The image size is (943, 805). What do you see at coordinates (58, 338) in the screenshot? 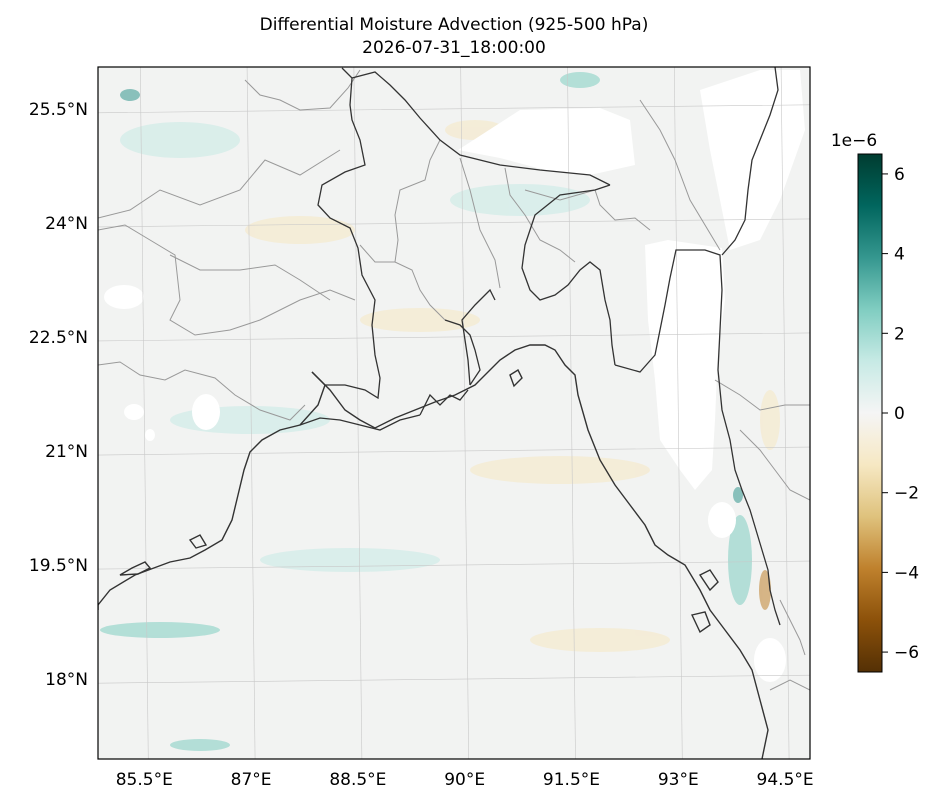
I see `lat-tick-label: 22.5°N` at bounding box center [58, 338].